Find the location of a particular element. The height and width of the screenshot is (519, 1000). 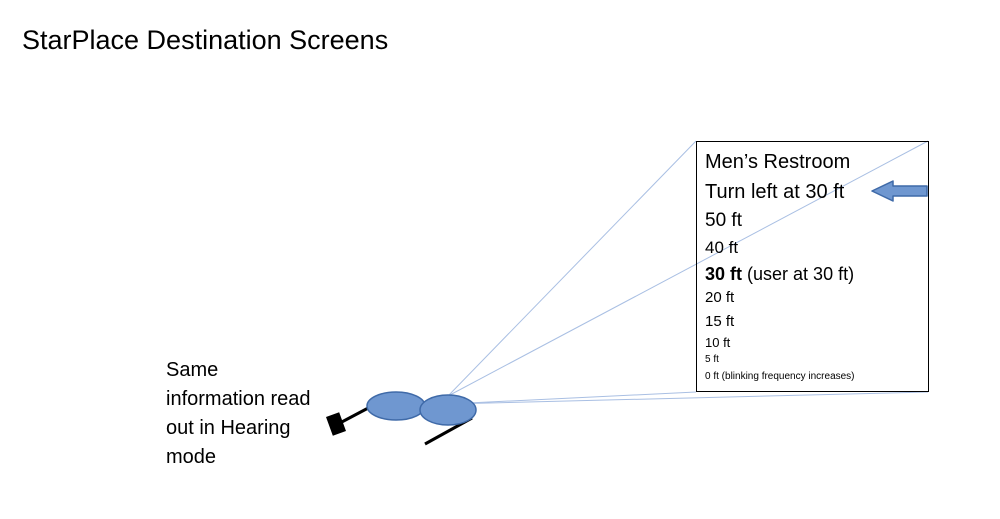

distance-40: 40 ft is located at coordinates (722, 247).